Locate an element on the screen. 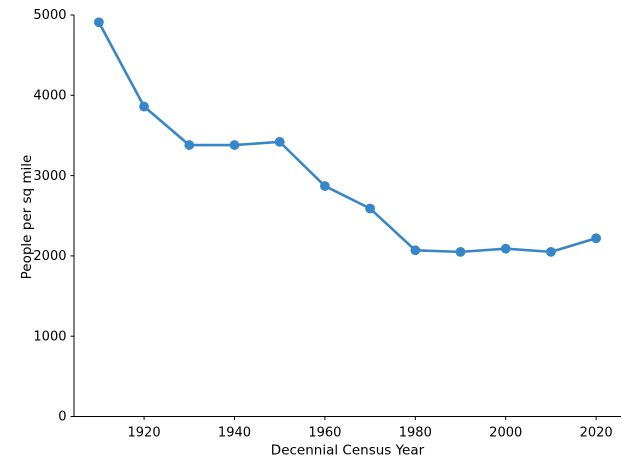  data-point-2000 is located at coordinates (505, 248).